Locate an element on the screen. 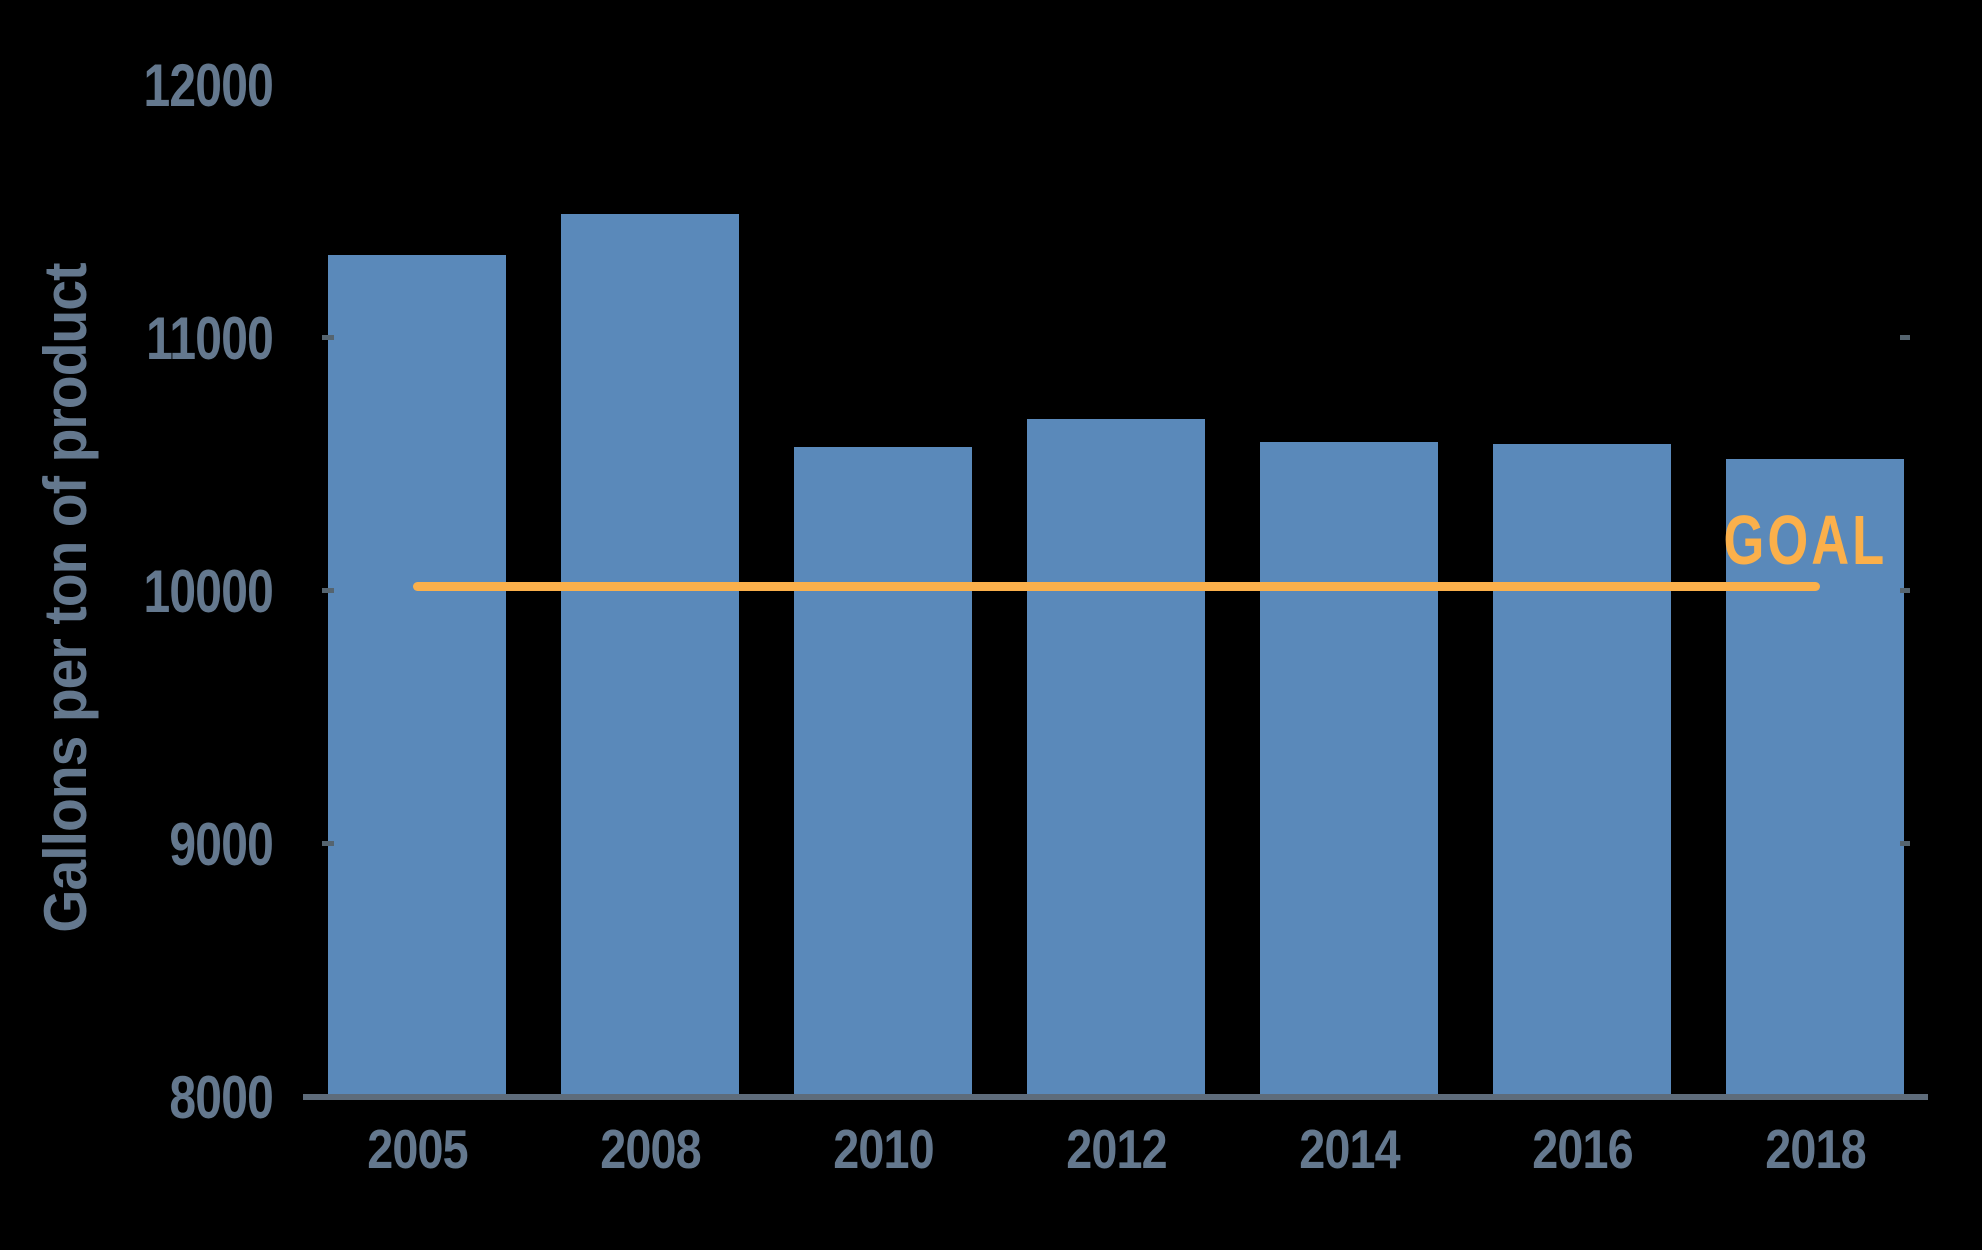  bar-2008 is located at coordinates (650, 654).